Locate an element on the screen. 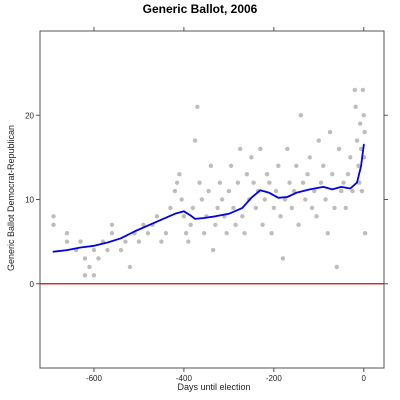 The width and height of the screenshot is (400, 400). x-axis-label: Days until election is located at coordinates (213, 387).